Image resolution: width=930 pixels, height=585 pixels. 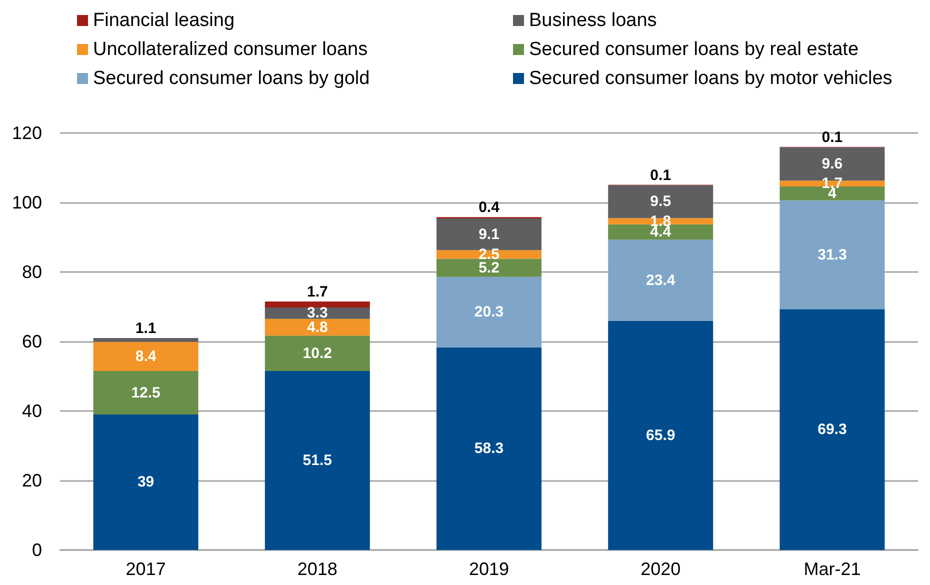 I want to click on data-label: 39, so click(x=145, y=482).